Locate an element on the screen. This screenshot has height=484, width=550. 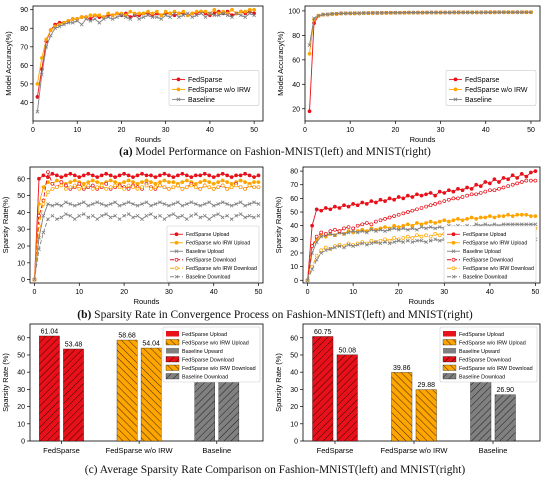
category-label: FedSparse is located at coordinates (335, 450).